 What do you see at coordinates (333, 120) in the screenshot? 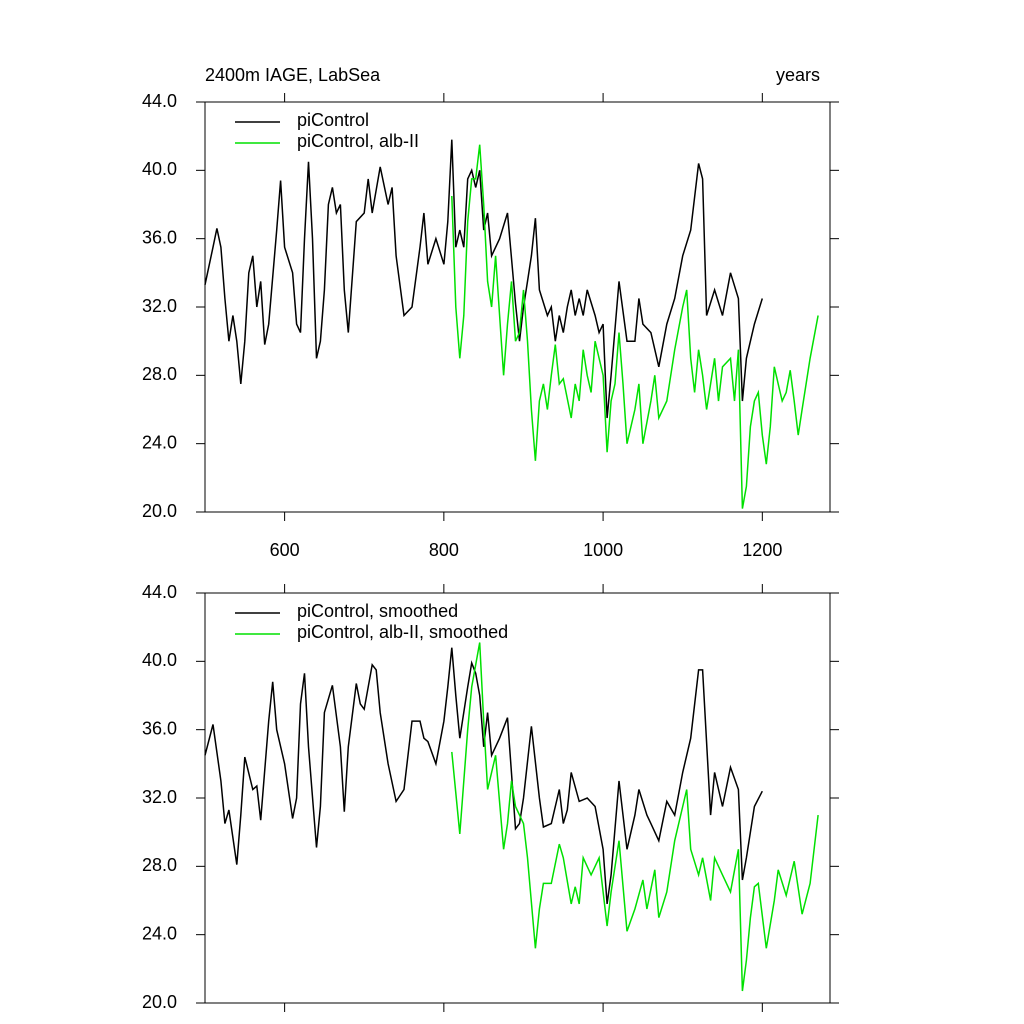
I see `legend-label: piControl` at bounding box center [333, 120].